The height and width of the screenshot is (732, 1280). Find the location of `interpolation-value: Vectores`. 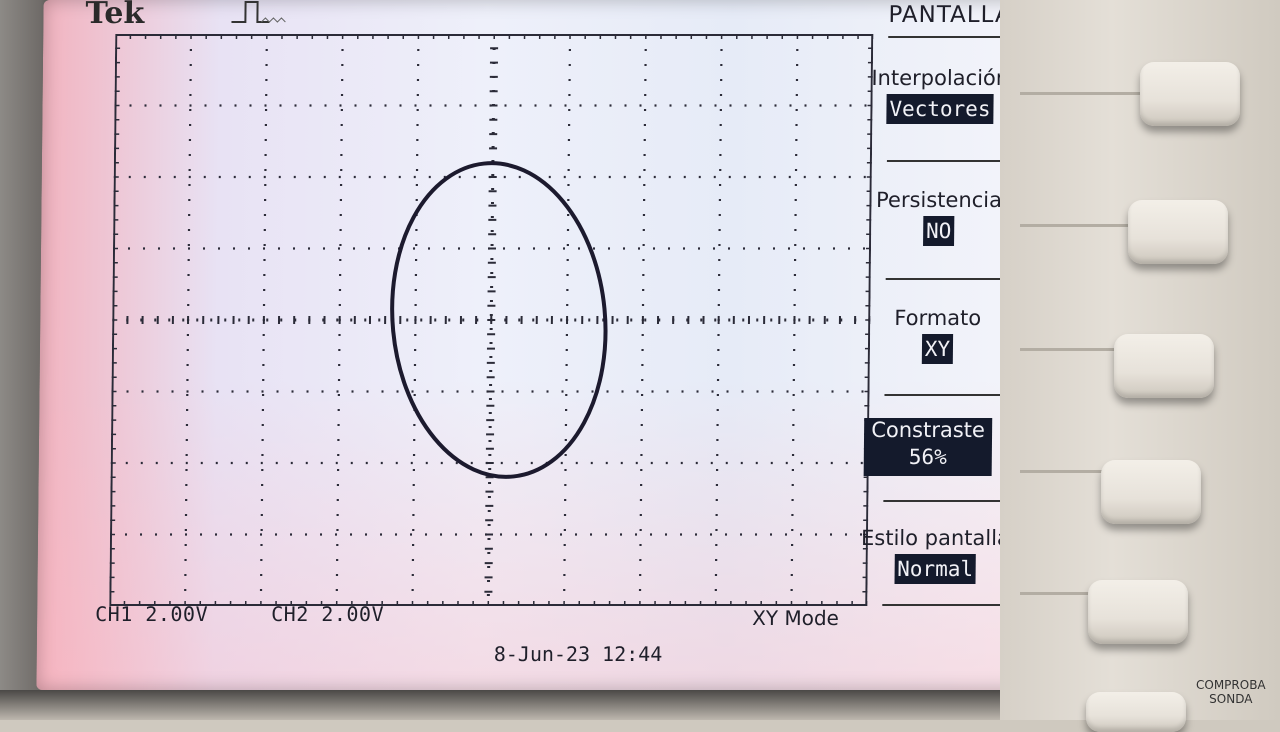

interpolation-value: Vectores is located at coordinates (939, 109).